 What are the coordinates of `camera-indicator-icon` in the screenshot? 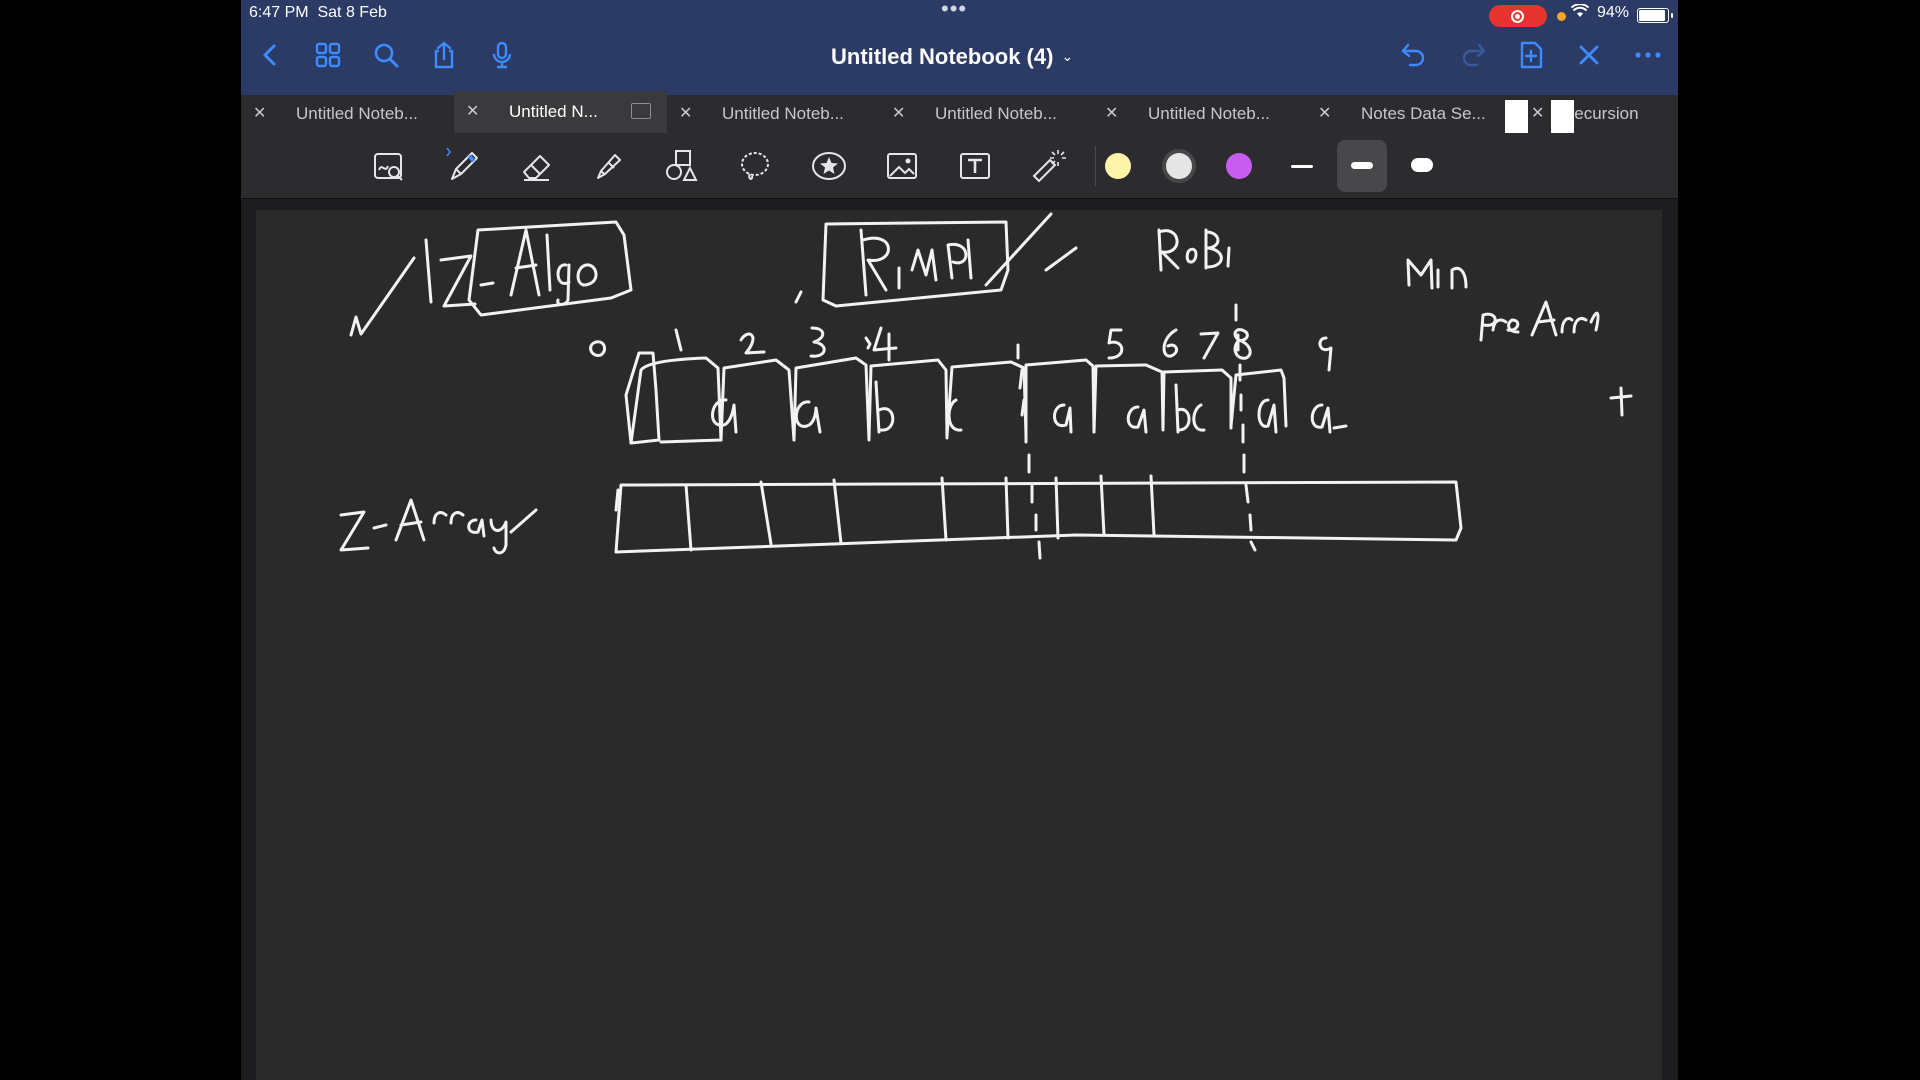 It's located at (1561, 16).